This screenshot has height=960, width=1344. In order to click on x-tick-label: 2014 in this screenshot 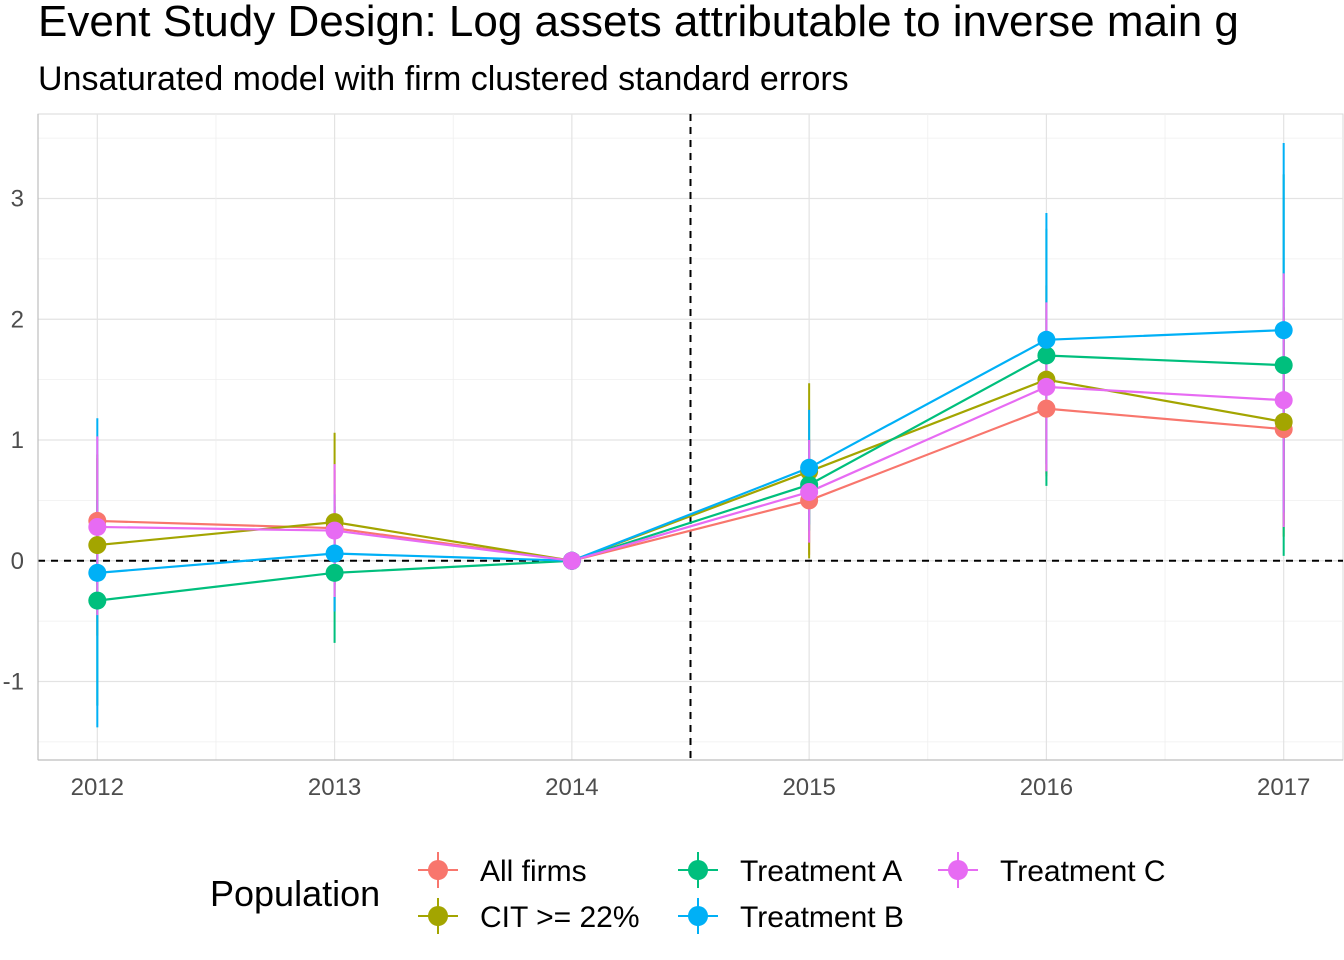, I will do `click(571, 787)`.